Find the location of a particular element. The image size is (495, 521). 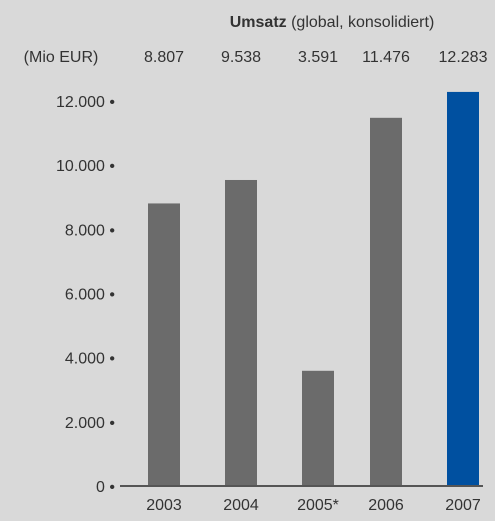

value-label: 8.807 is located at coordinates (164, 57).